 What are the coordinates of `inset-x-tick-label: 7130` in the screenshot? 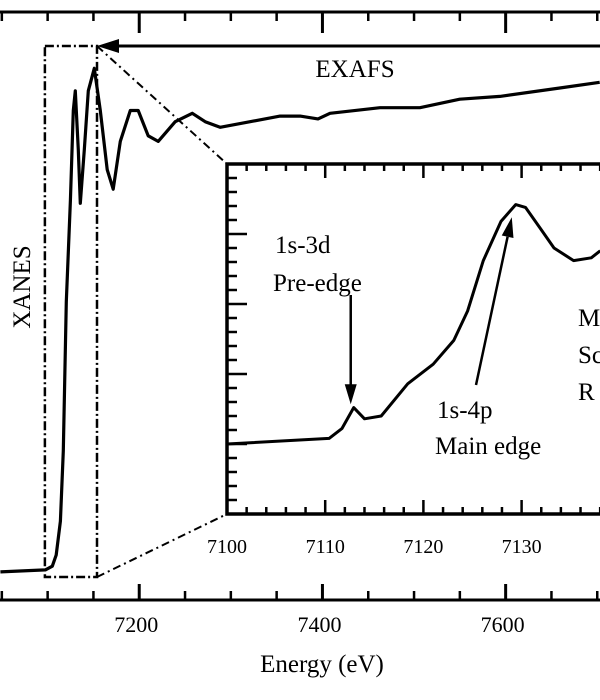 It's located at (522, 547).